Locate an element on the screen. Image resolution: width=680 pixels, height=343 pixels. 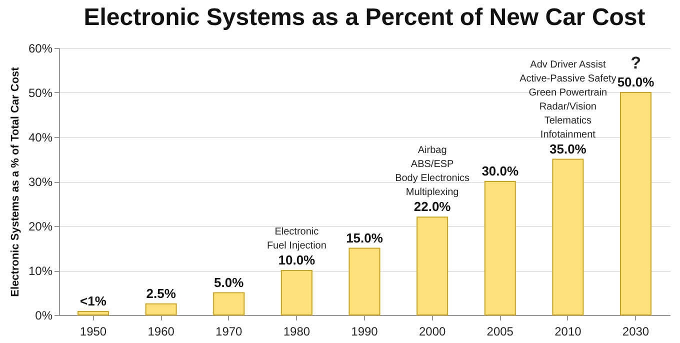
x-tick-label: 1970 is located at coordinates (229, 331).